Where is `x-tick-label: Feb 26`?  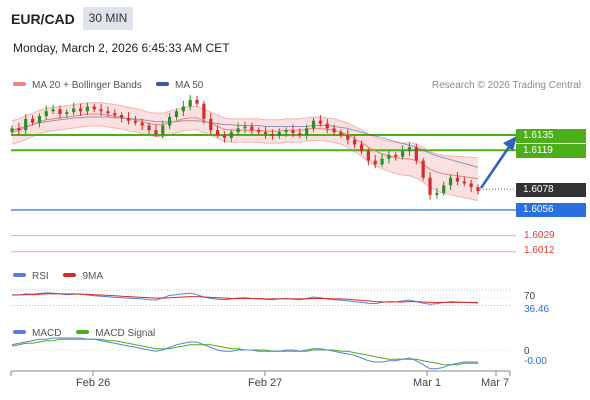
x-tick-label: Feb 26 is located at coordinates (93, 383).